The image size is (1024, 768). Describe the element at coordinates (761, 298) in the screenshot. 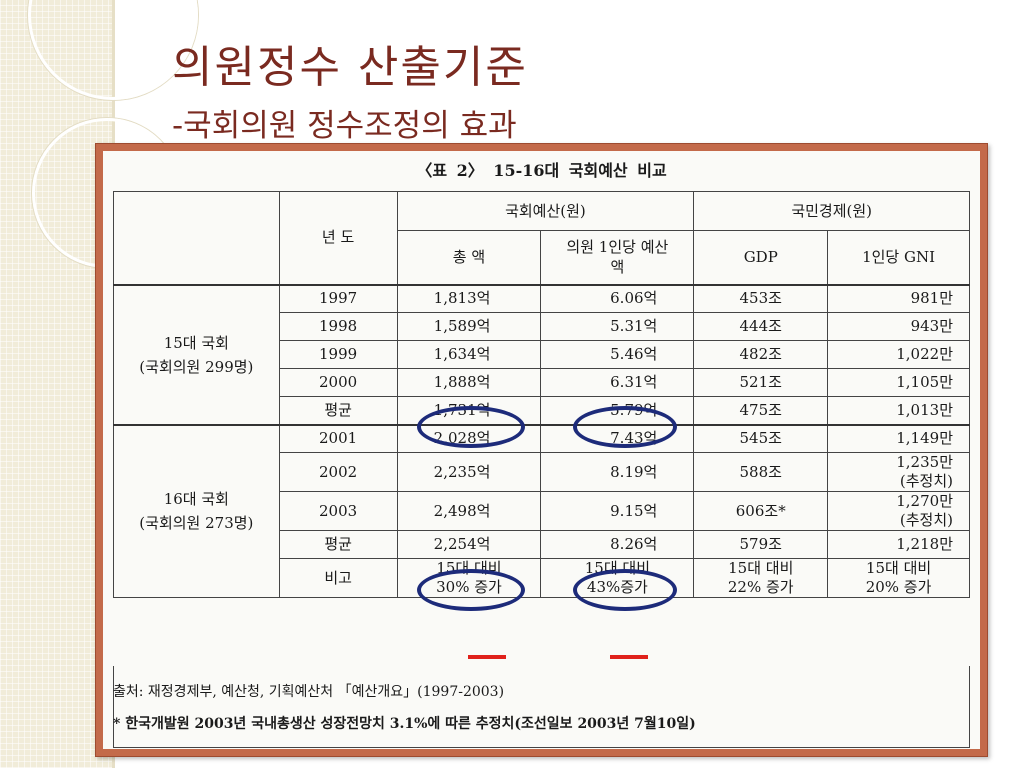

I see `cell-gdp: 453조` at that location.